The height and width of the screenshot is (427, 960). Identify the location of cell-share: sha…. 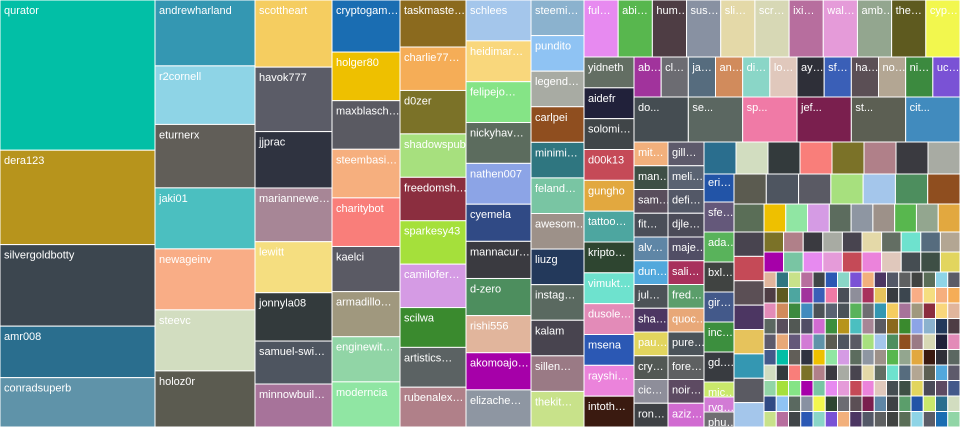
(651, 320).